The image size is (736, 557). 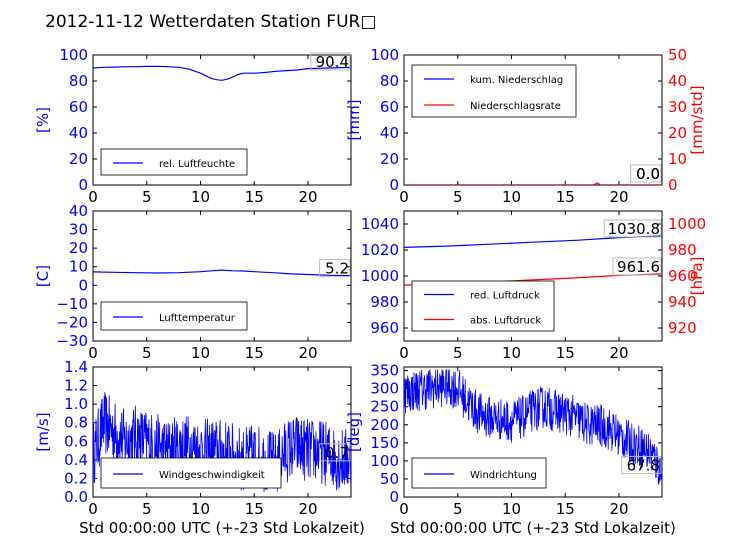 What do you see at coordinates (76, 478) in the screenshot?
I see `y-tick-label: 0.2` at bounding box center [76, 478].